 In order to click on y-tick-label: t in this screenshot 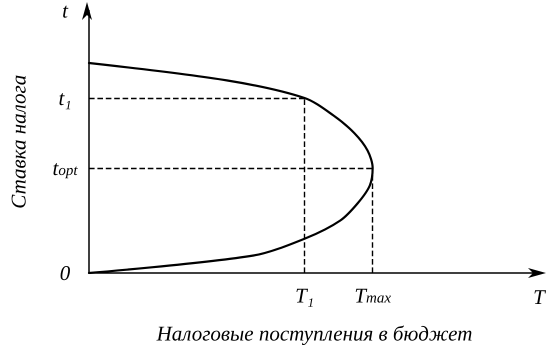, I will do `click(66, 11)`.